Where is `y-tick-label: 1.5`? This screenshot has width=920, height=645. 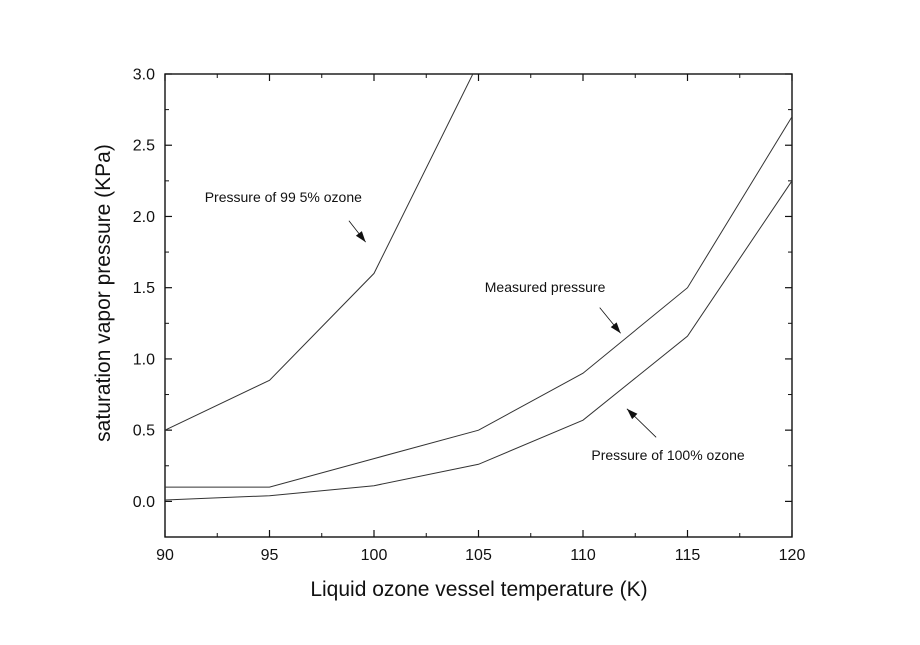 y-tick-label: 1.5 is located at coordinates (144, 288).